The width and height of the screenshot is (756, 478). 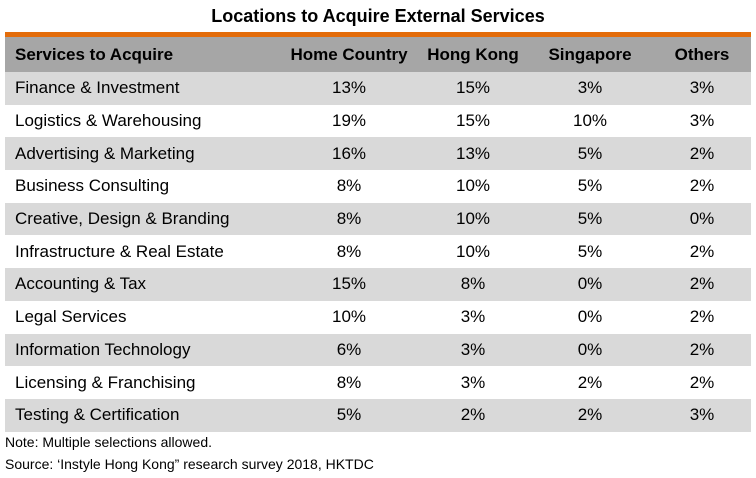 What do you see at coordinates (349, 121) in the screenshot?
I see `value-cell: 19%` at bounding box center [349, 121].